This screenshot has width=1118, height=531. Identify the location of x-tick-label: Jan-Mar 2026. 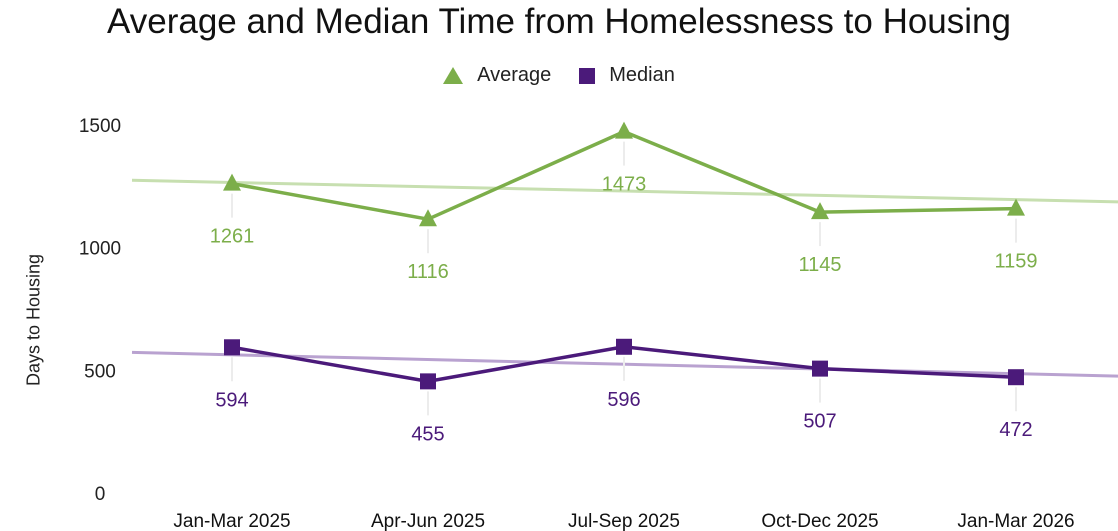
(1015, 521).